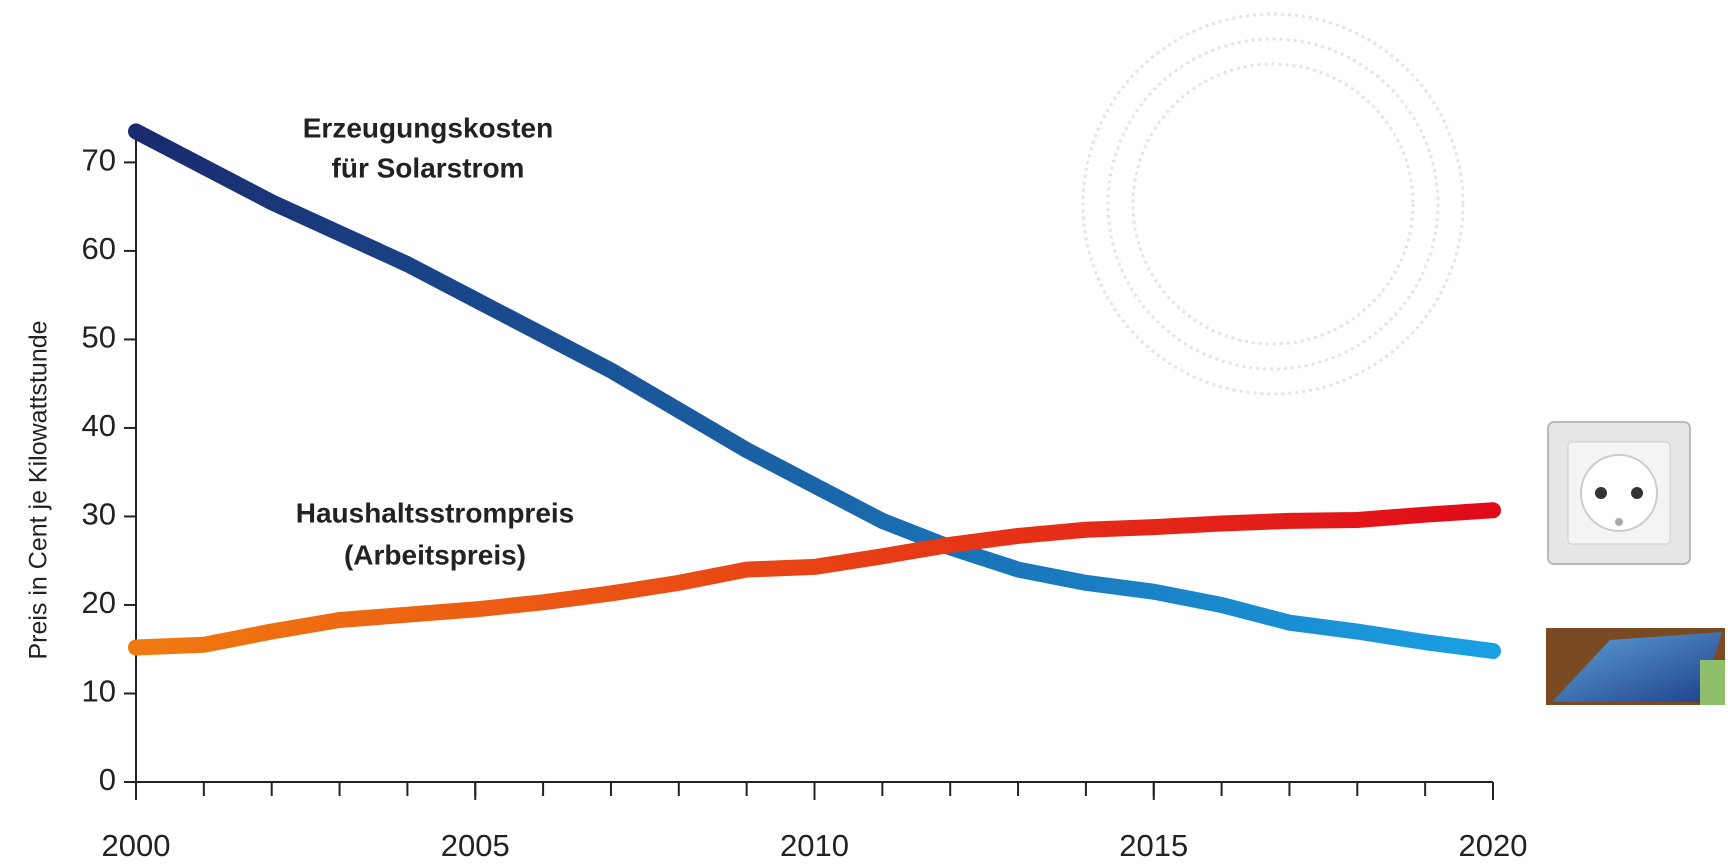 The image size is (1728, 867). I want to click on y-tick-label: 60, so click(99, 248).